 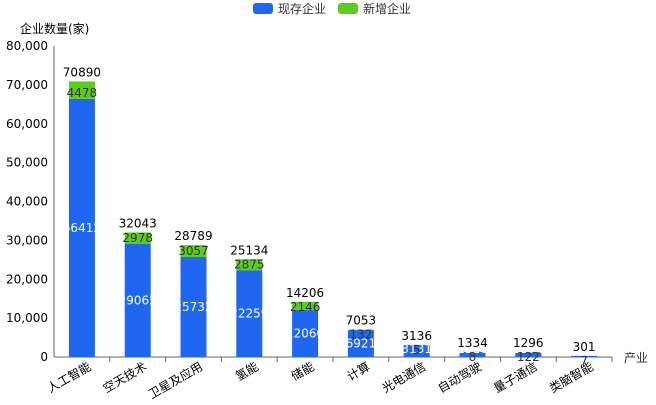 I want to click on total-label: 28789, so click(x=193, y=236).